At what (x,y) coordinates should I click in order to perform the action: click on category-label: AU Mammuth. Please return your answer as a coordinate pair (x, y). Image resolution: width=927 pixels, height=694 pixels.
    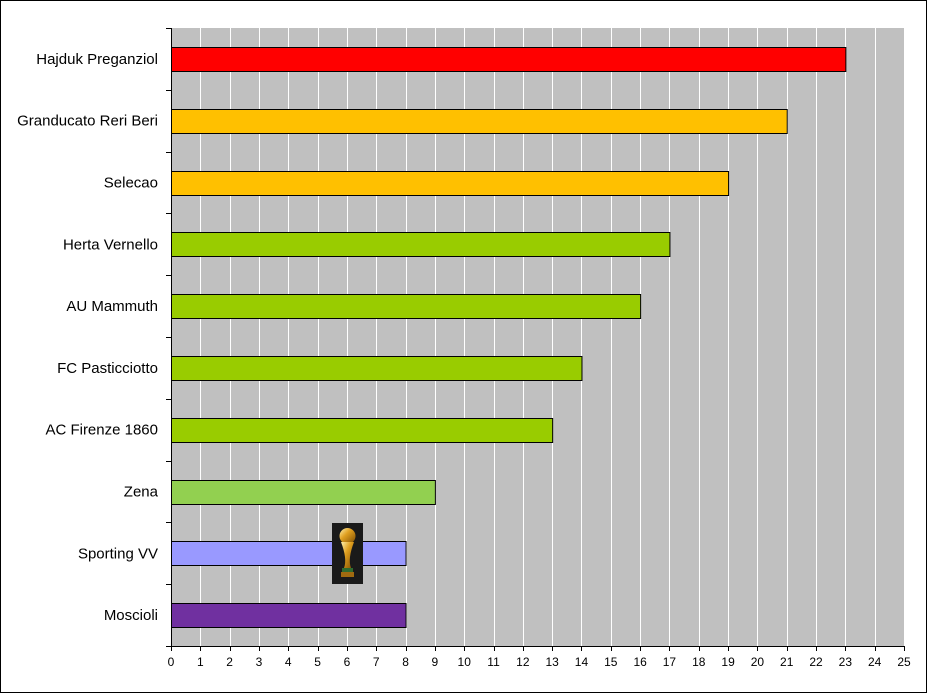
    Looking at the image, I should click on (112, 306).